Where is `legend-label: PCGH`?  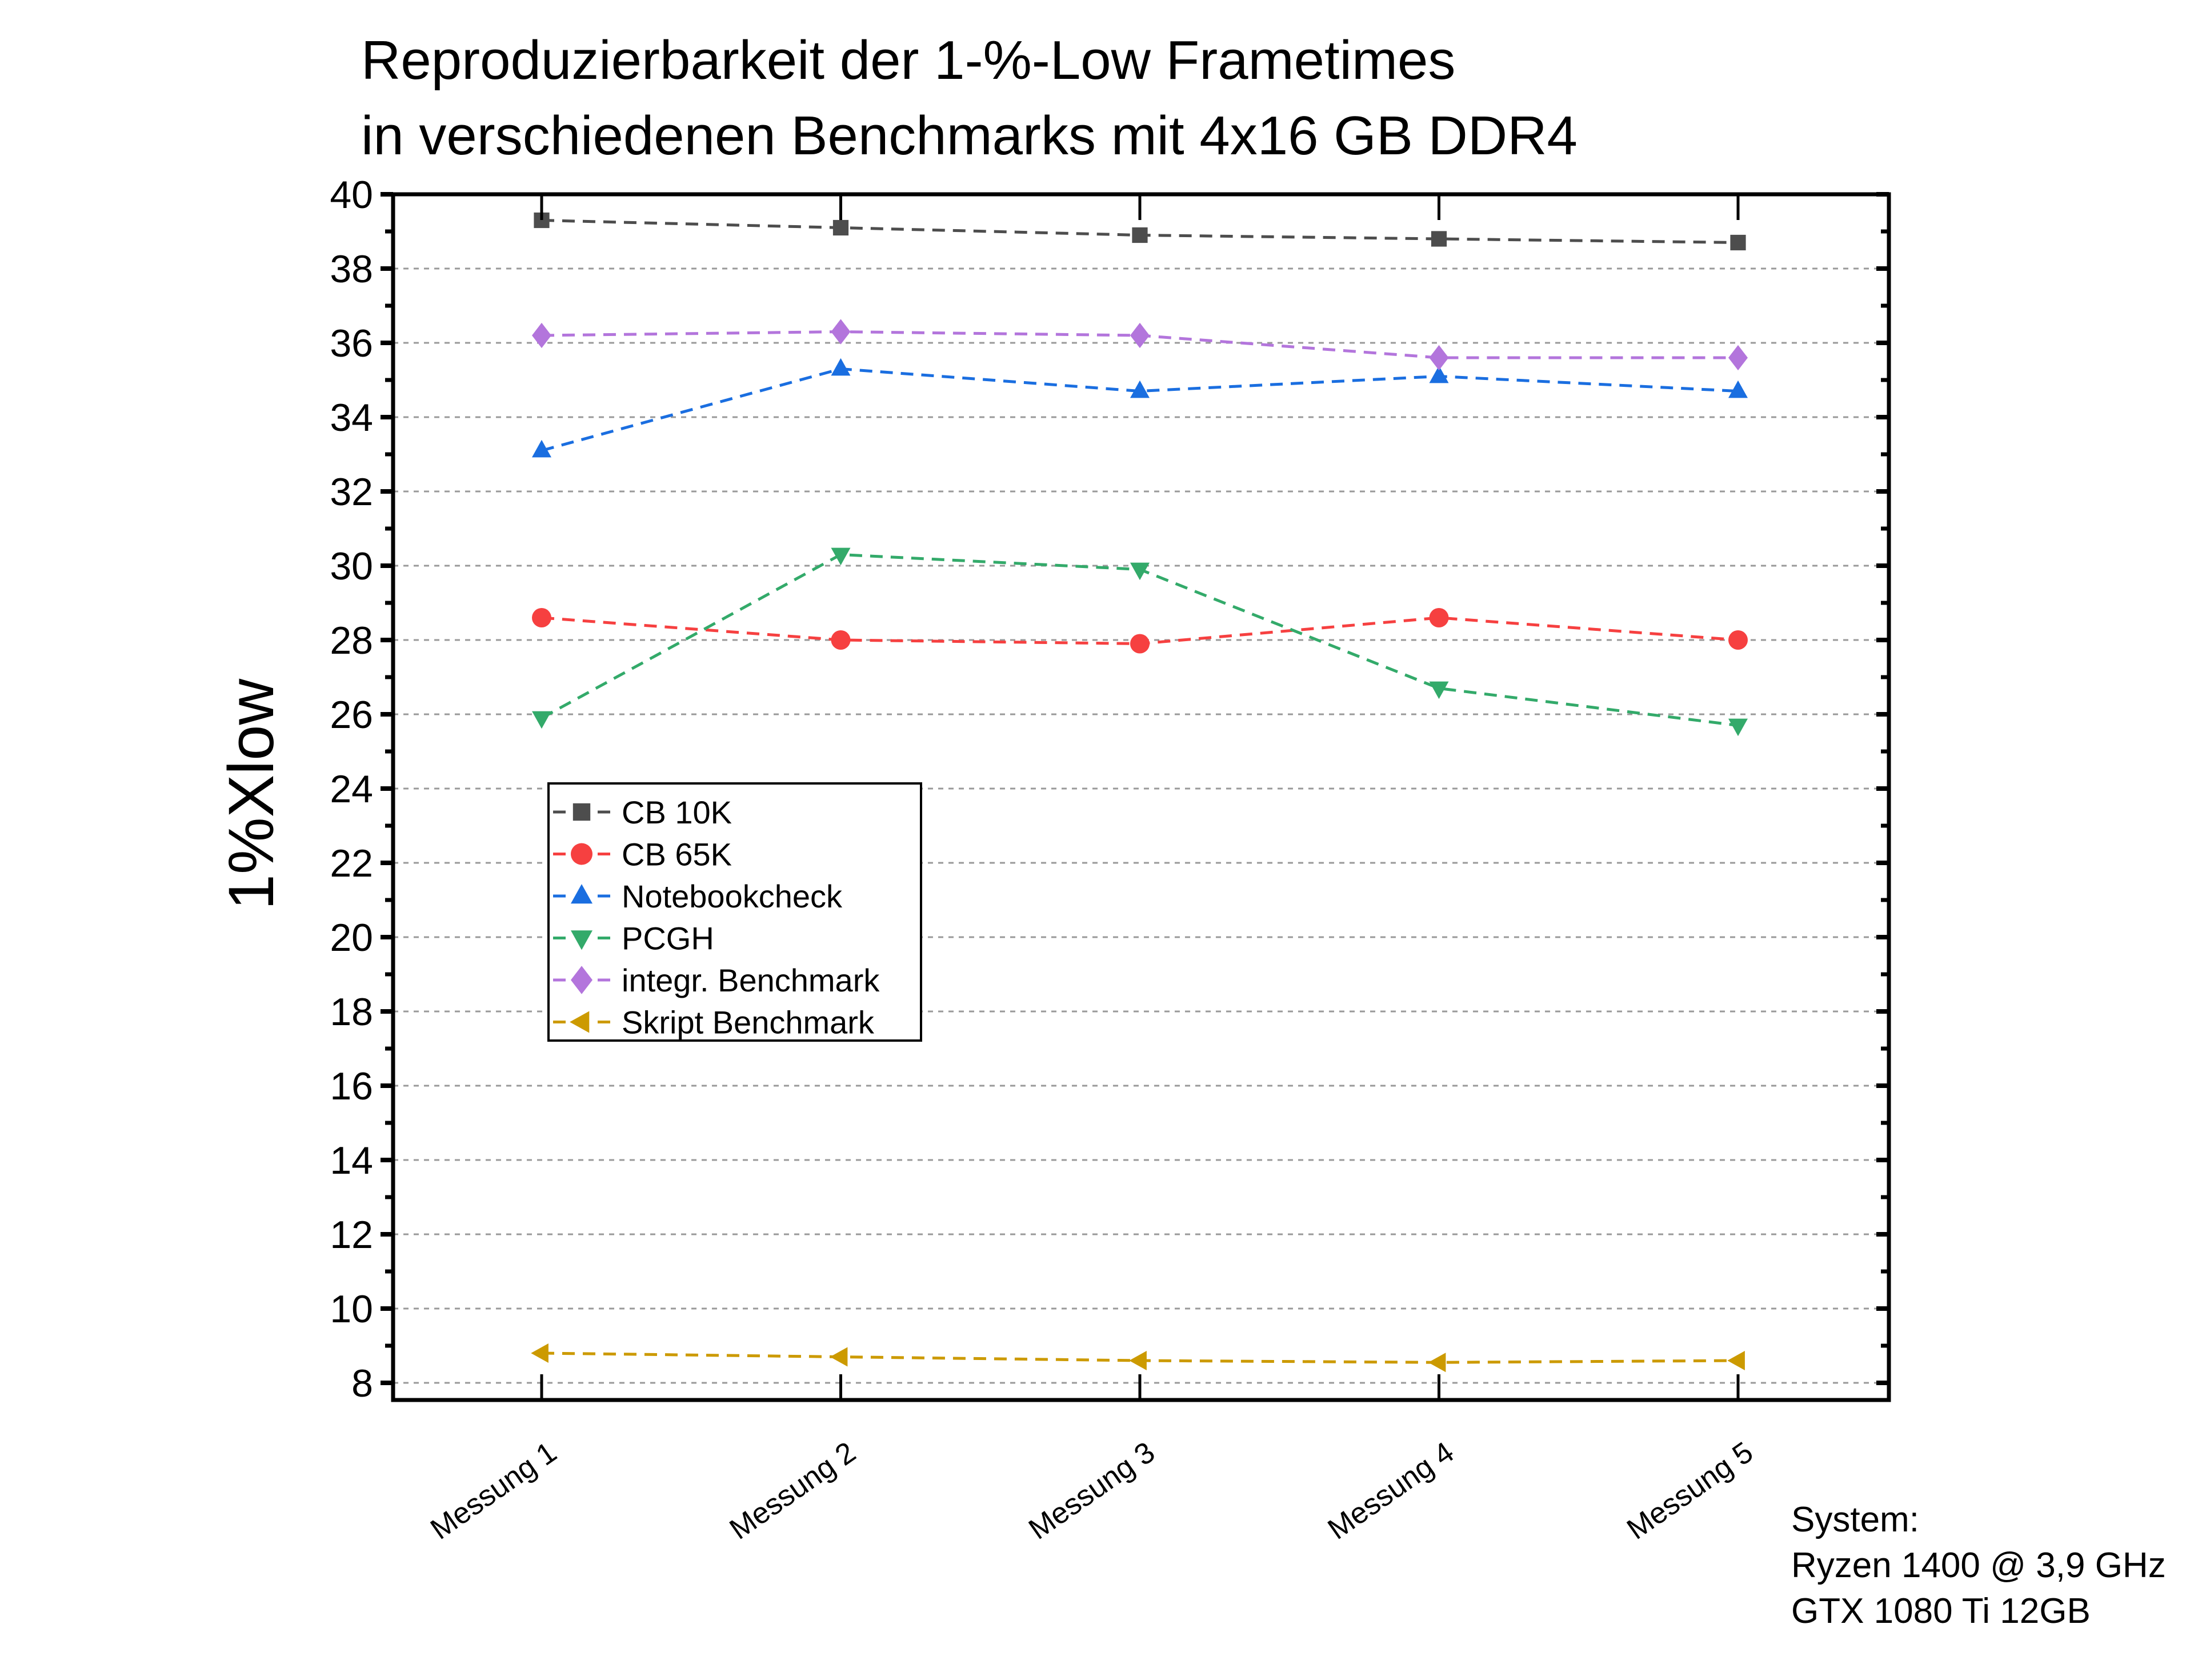
legend-label: PCGH is located at coordinates (668, 939).